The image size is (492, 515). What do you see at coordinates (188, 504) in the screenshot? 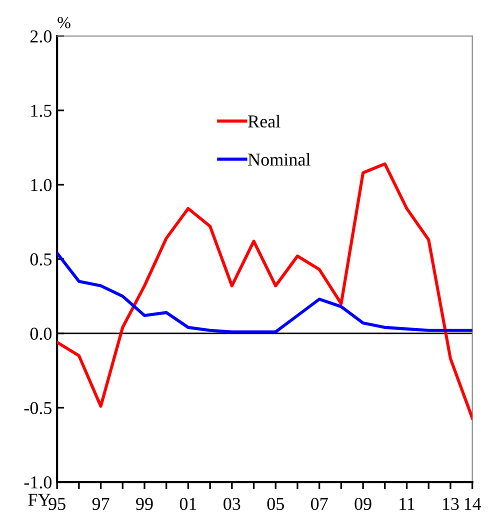
I see `x-tick-label: 01` at bounding box center [188, 504].